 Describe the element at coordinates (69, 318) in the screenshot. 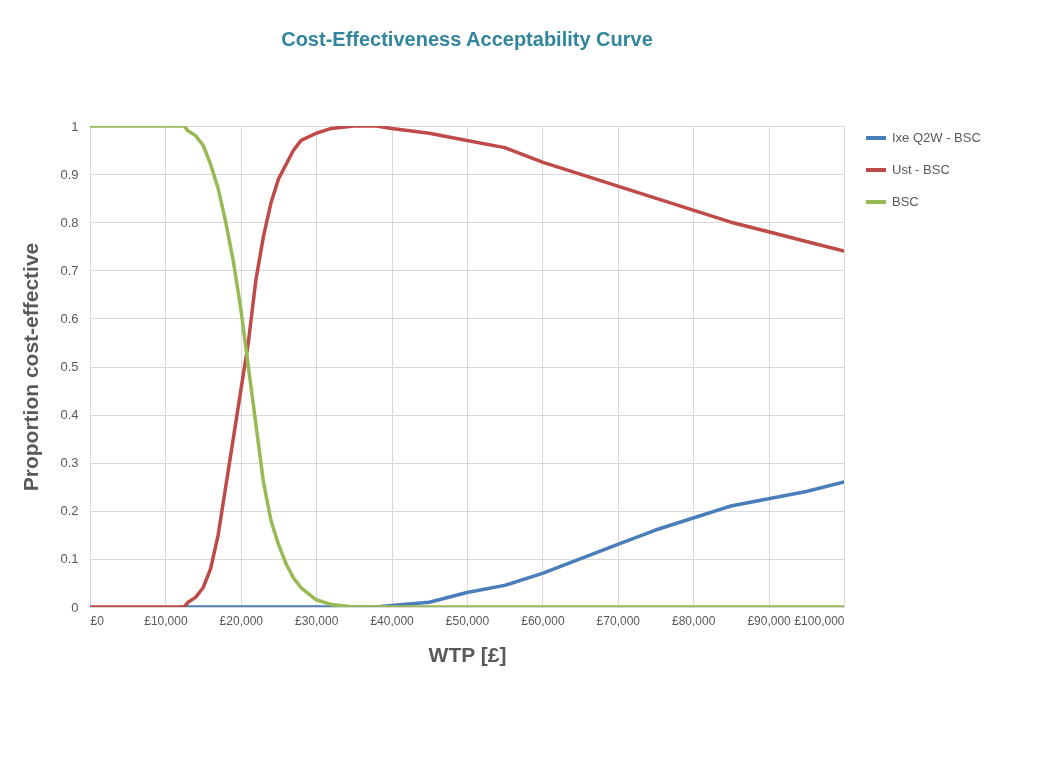

I see `y-tick-label: 0.6` at that location.